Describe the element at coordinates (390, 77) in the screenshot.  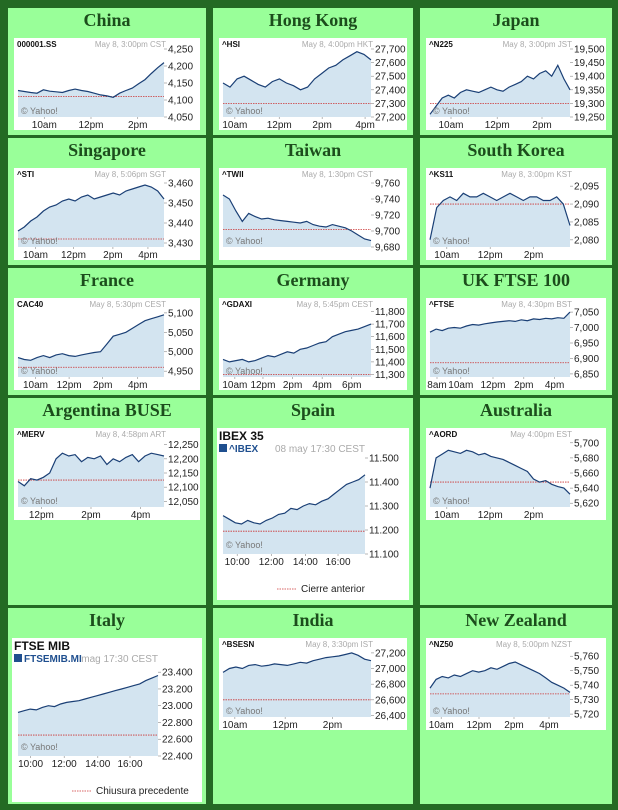
I see `y-tick-label: 27,500` at that location.